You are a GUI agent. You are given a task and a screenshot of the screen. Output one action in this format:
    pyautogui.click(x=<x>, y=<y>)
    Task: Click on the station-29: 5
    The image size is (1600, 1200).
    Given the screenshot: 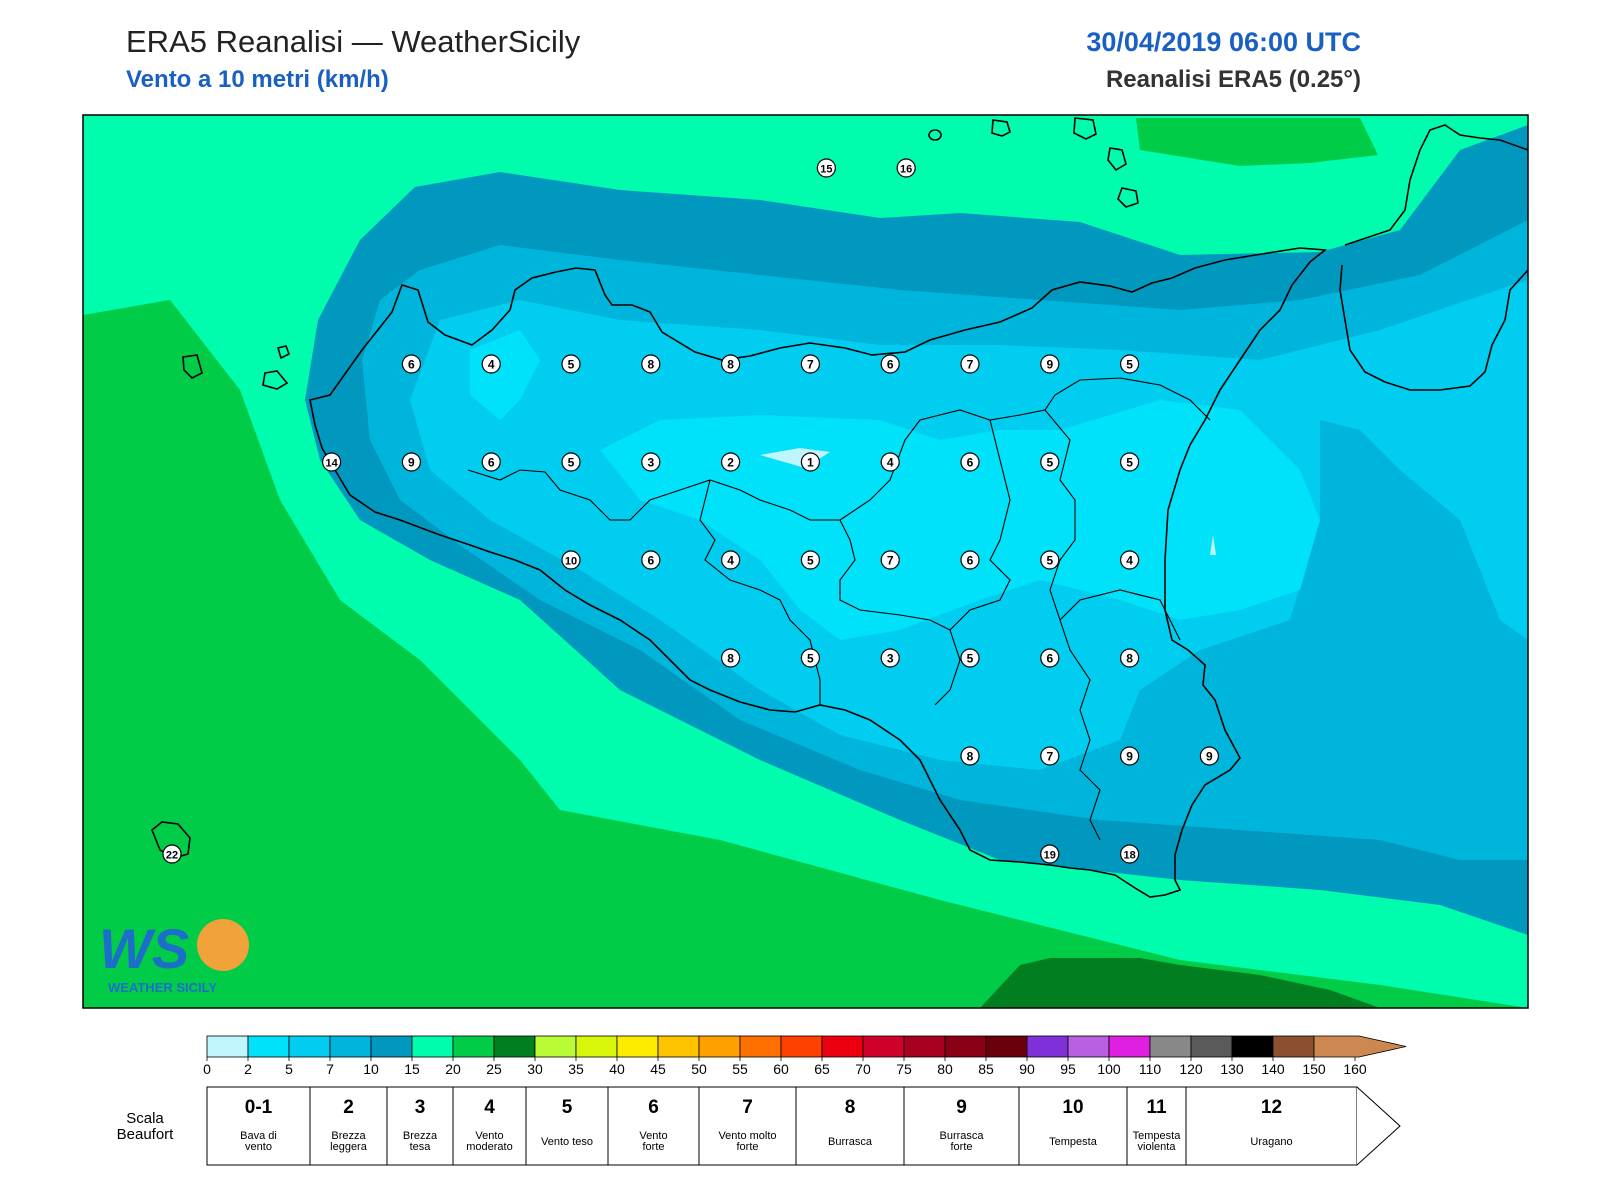 What is the action you would take?
    pyautogui.click(x=1050, y=560)
    